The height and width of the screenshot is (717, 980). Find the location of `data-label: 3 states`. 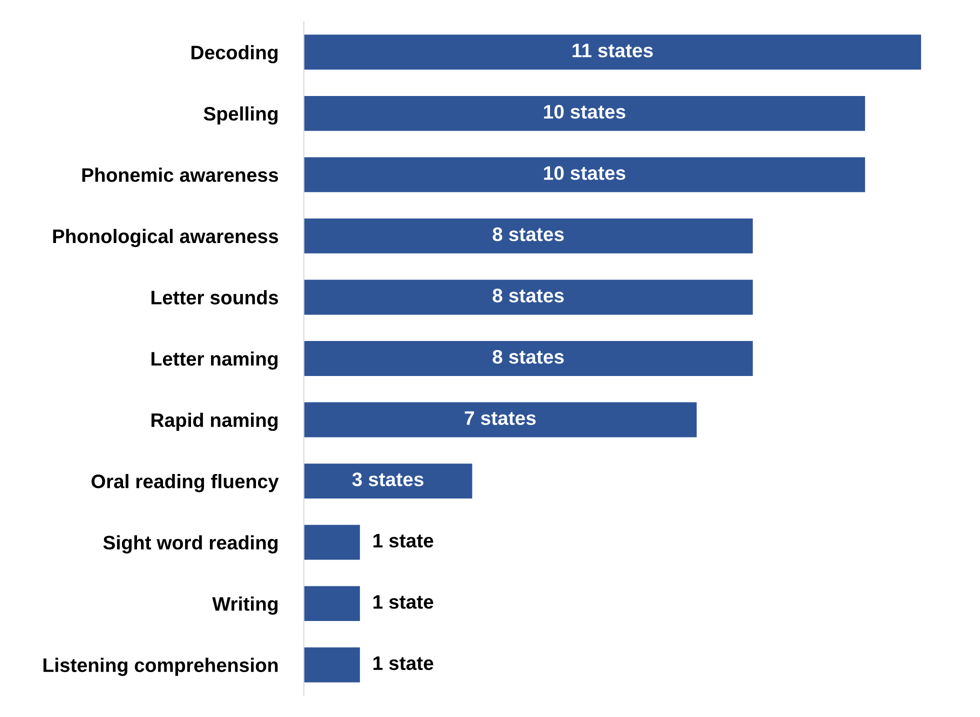

data-label: 3 states is located at coordinates (388, 479).